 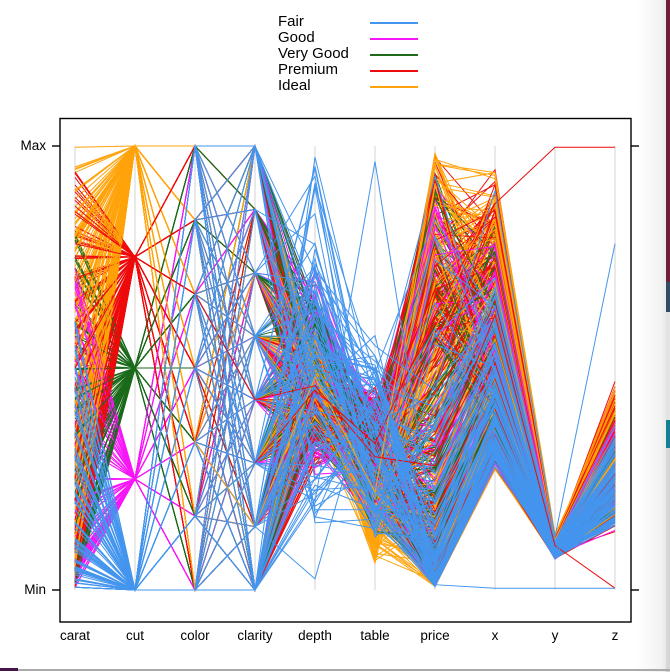 What do you see at coordinates (35, 589) in the screenshot?
I see `y-tick-label-min: Min` at bounding box center [35, 589].